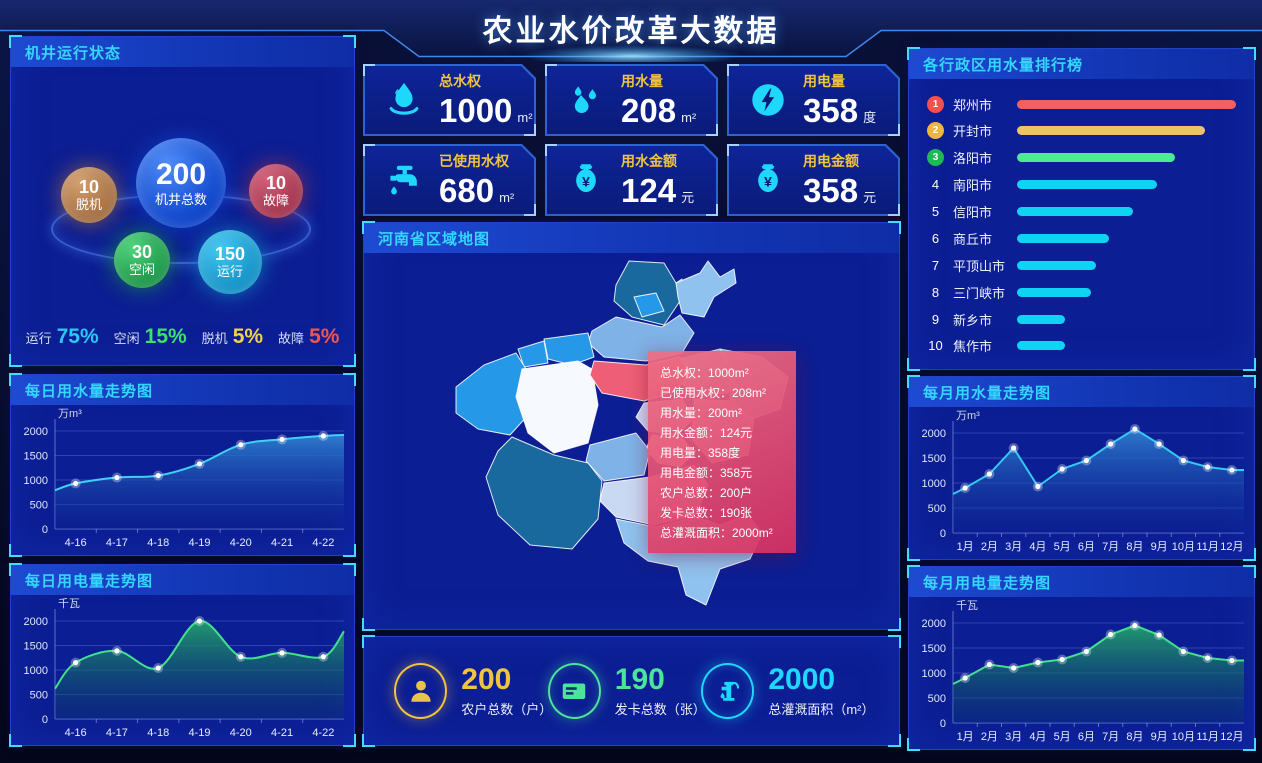 The image size is (1262, 763). What do you see at coordinates (36, 647) in the screenshot?
I see `svg-text: 1500` at bounding box center [36, 647].